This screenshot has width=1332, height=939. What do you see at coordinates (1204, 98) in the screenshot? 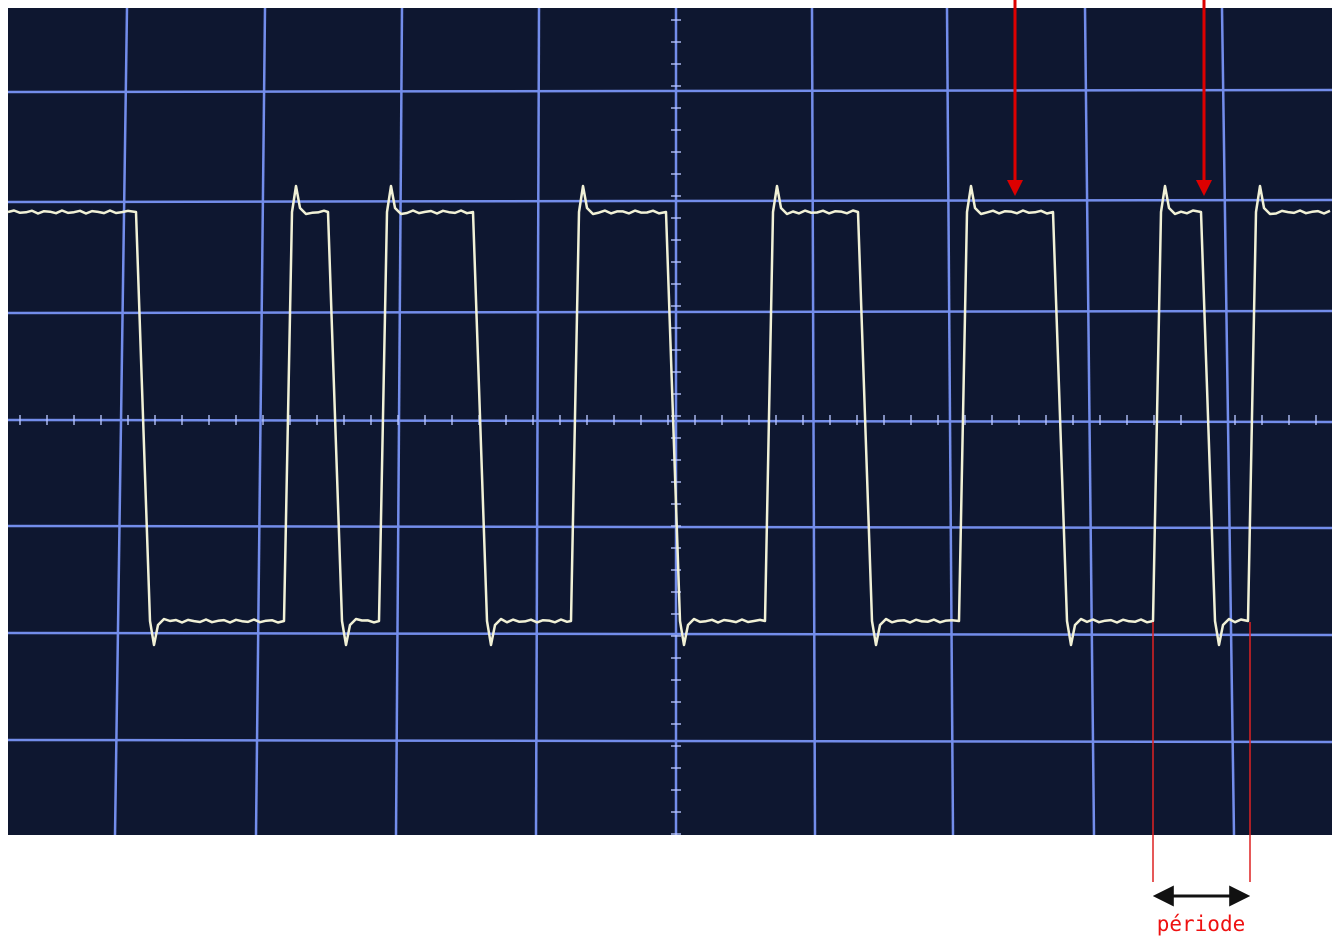
I see `red-arrow-right` at bounding box center [1204, 98].